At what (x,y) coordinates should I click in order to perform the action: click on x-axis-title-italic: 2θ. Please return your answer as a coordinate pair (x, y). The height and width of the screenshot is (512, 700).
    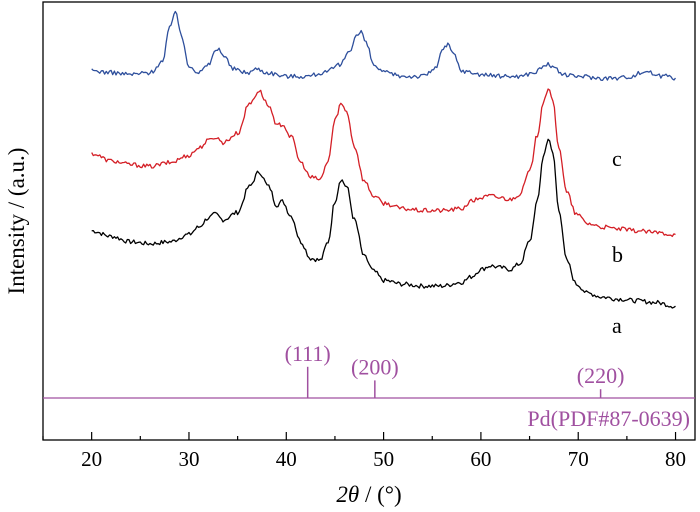
    Looking at the image, I should click on (347, 494).